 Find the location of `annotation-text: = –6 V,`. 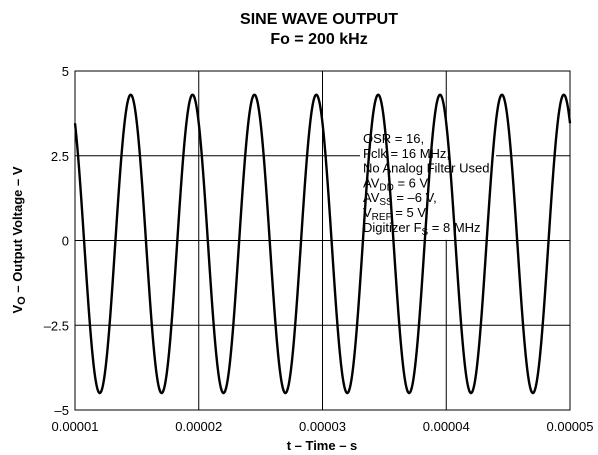

annotation-text: = –6 V, is located at coordinates (415, 197).